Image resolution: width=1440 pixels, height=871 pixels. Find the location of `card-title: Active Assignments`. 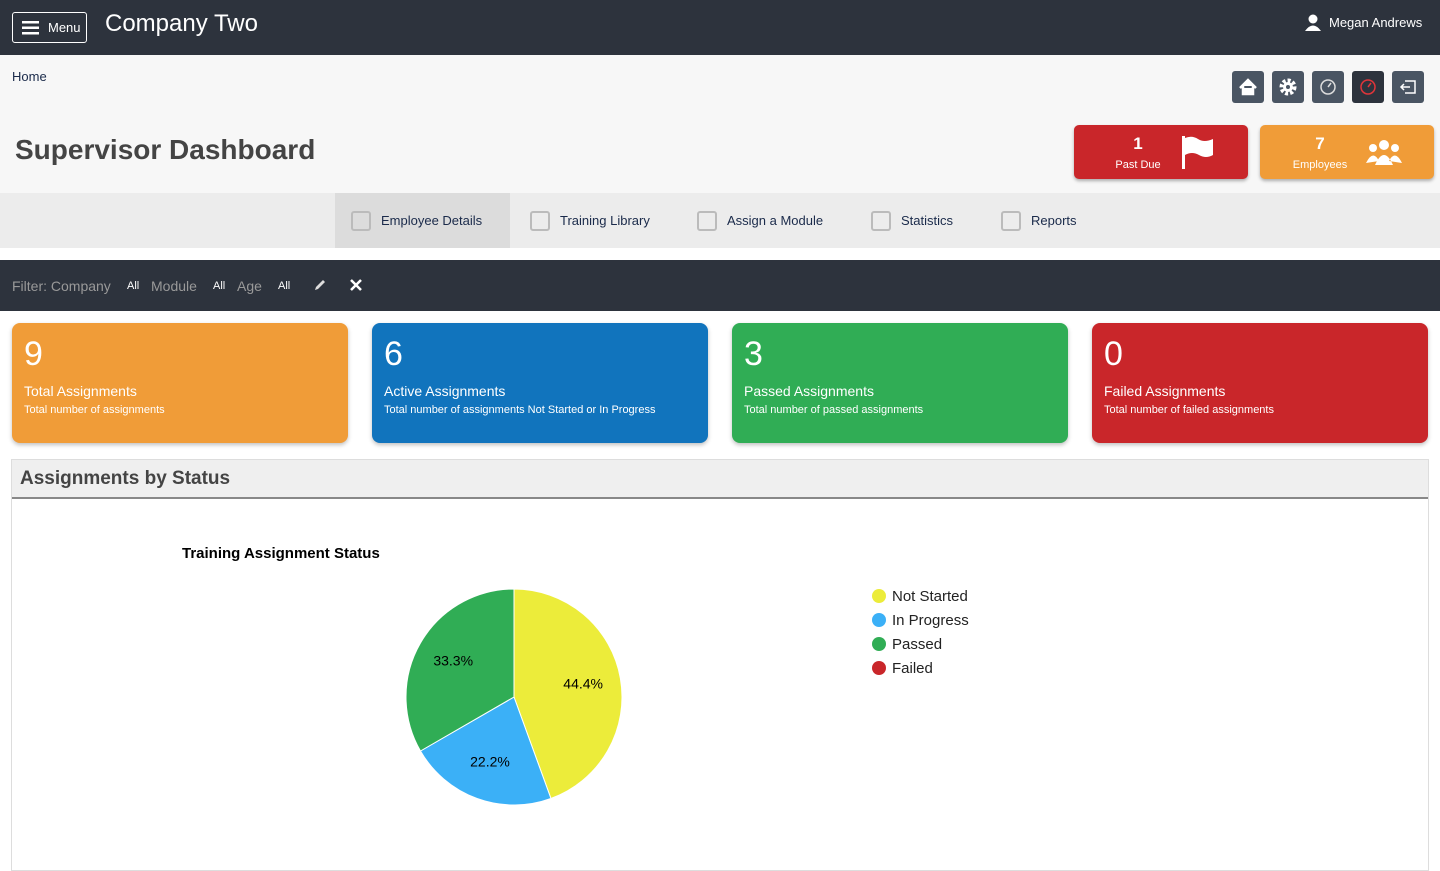

card-title: Active Assignments is located at coordinates (445, 391).